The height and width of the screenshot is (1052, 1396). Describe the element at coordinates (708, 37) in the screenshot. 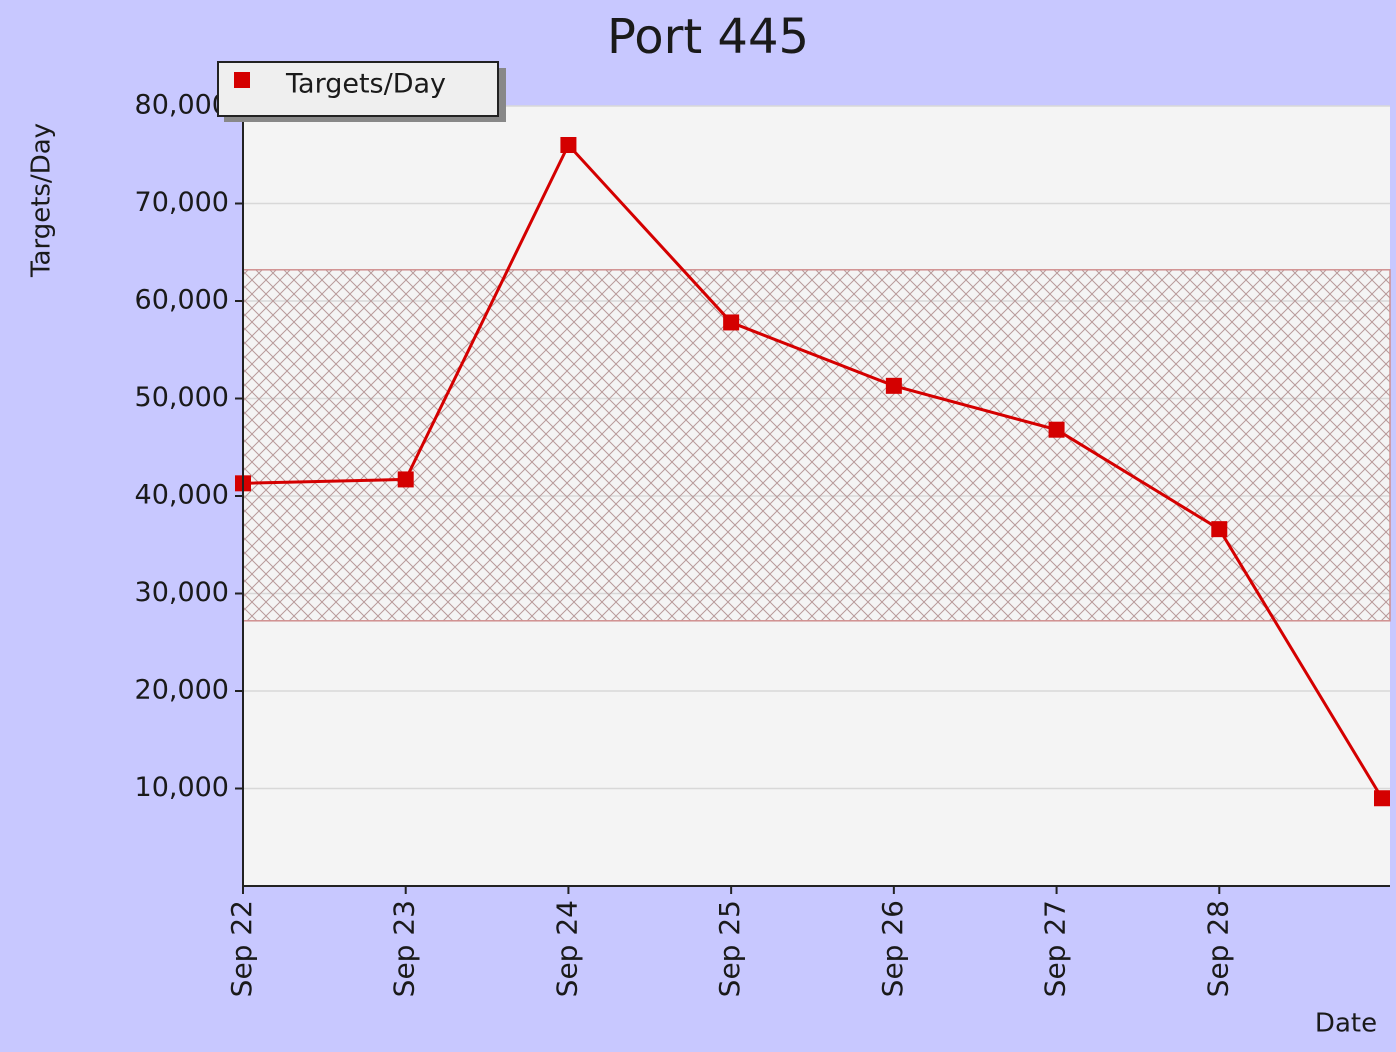

I see `chart-title: Port 445` at that location.